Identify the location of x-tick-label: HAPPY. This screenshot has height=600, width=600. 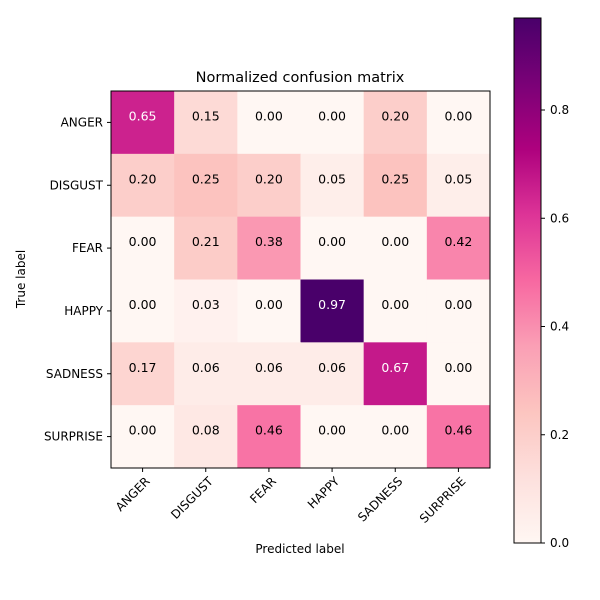
(324, 493).